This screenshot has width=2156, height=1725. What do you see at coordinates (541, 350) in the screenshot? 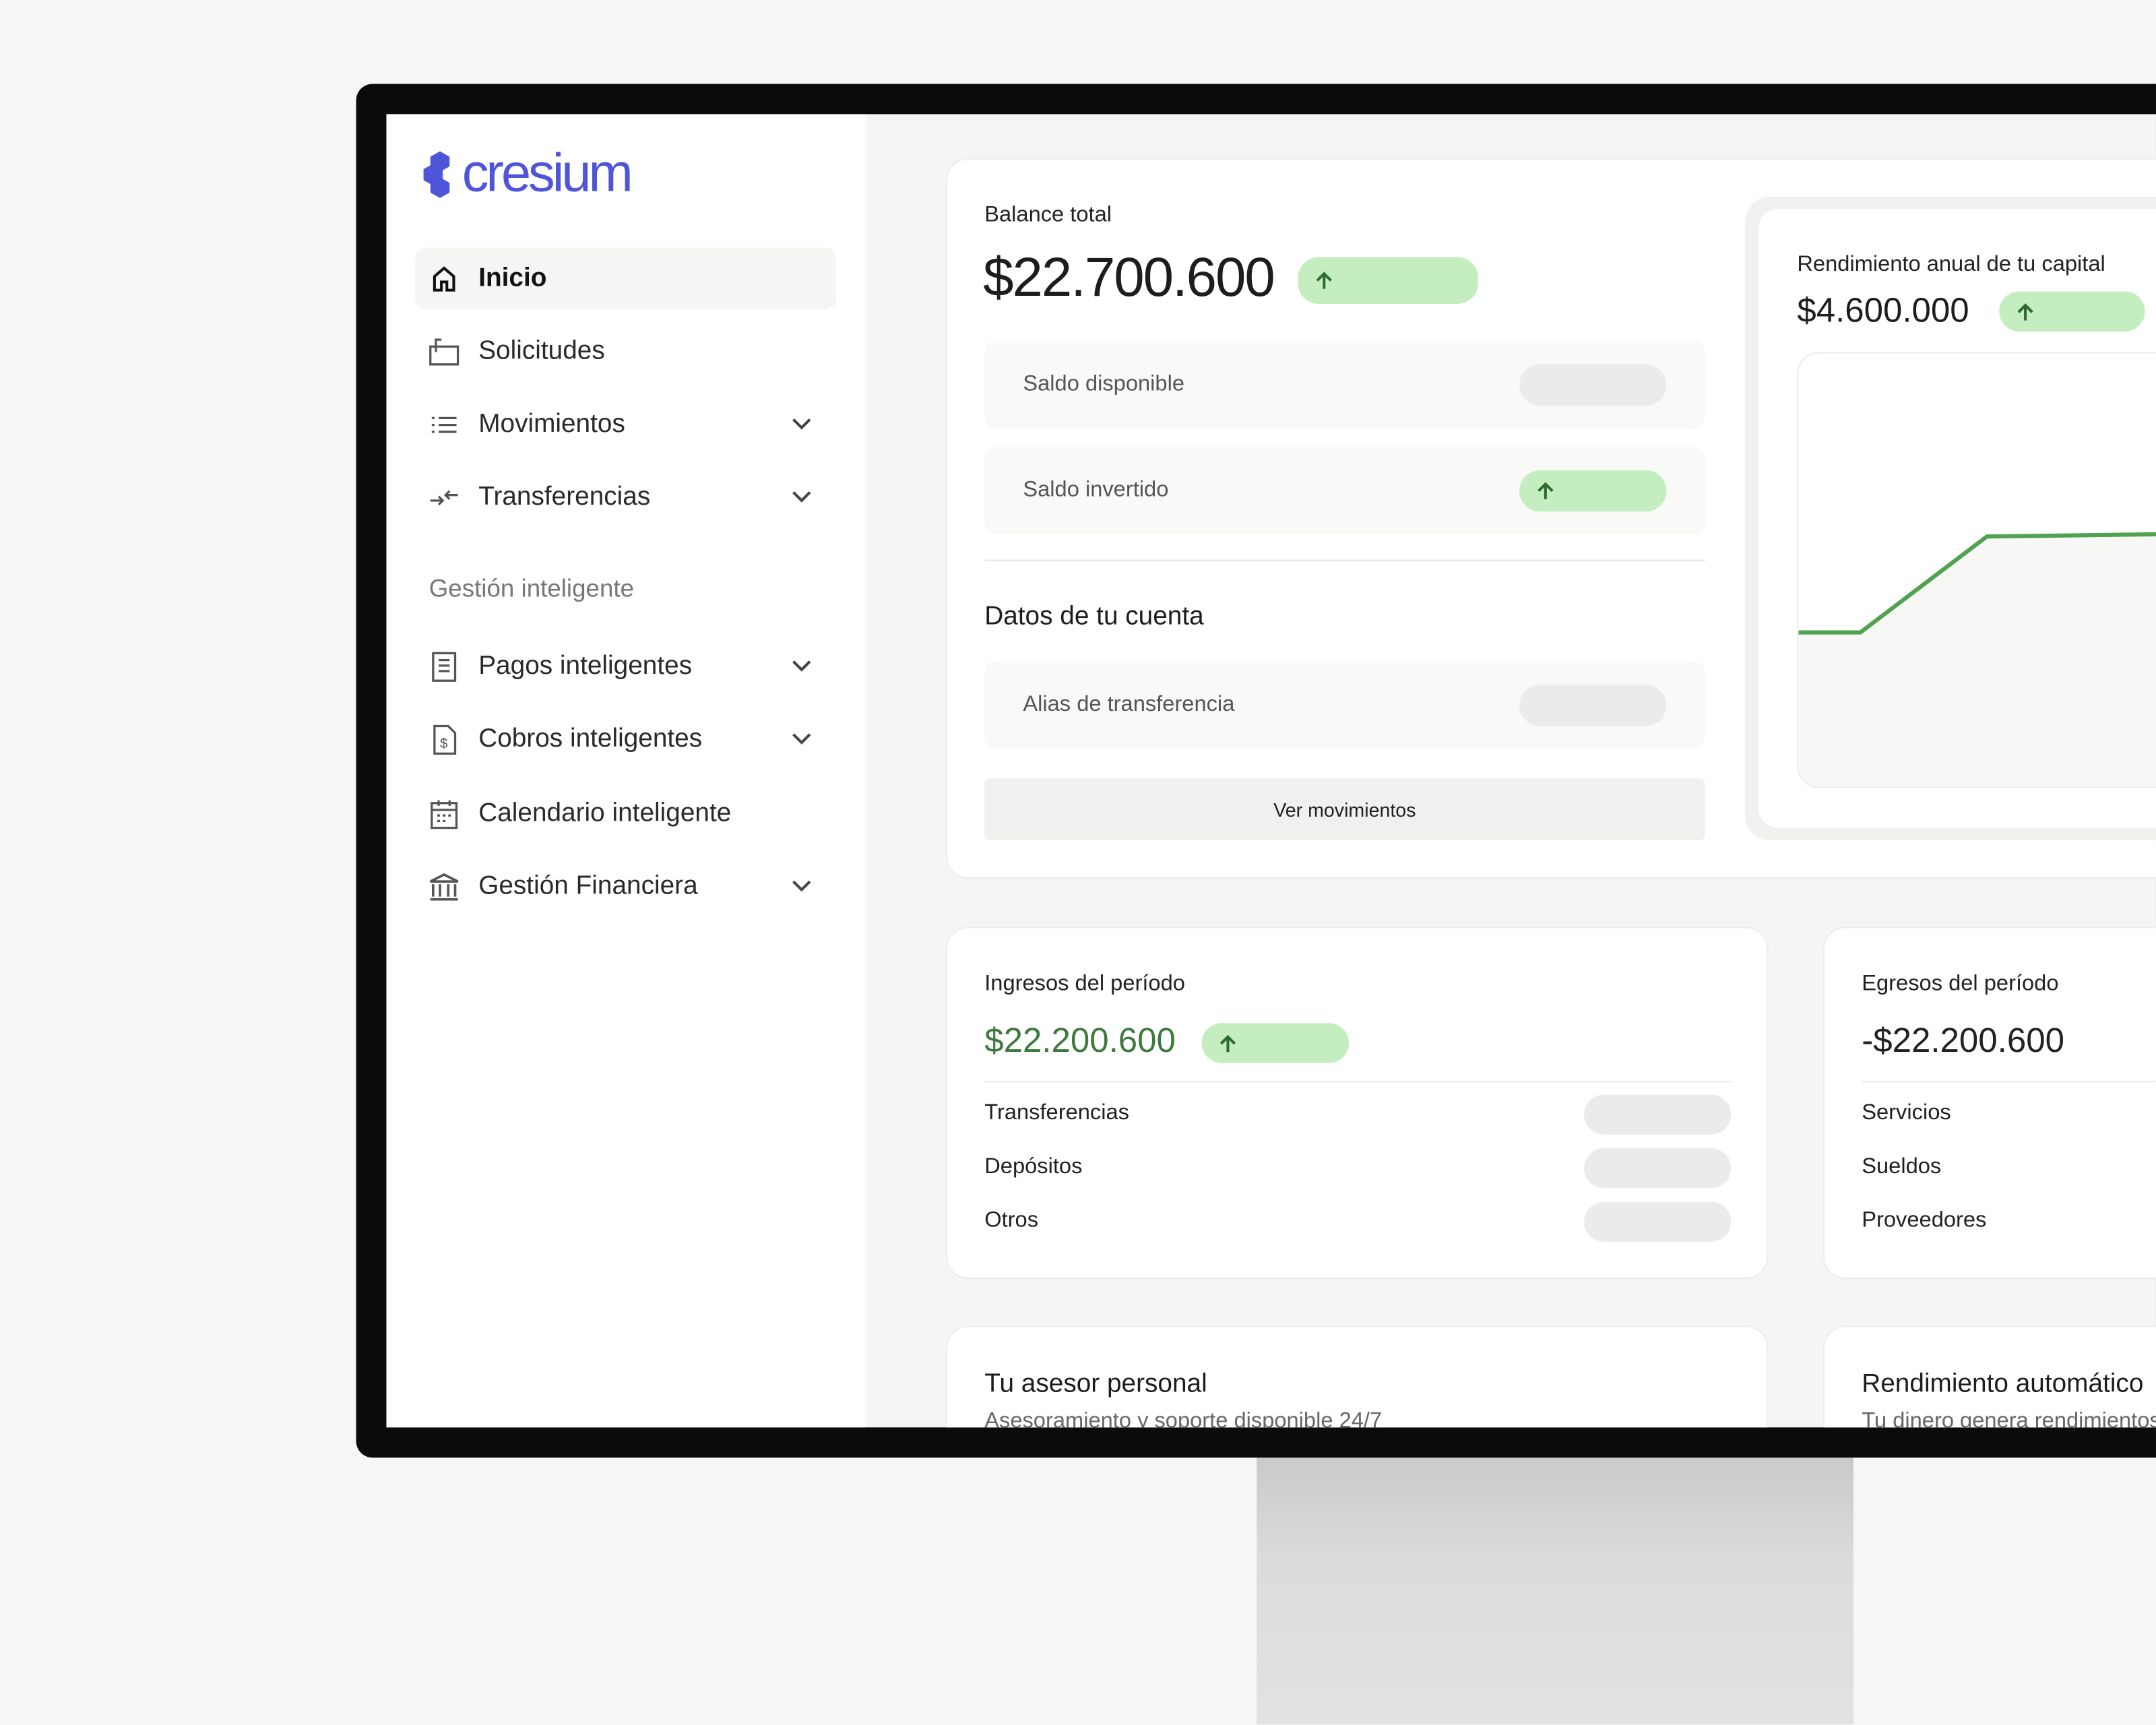
I see `sidebar-item-label: Solicitudes` at bounding box center [541, 350].